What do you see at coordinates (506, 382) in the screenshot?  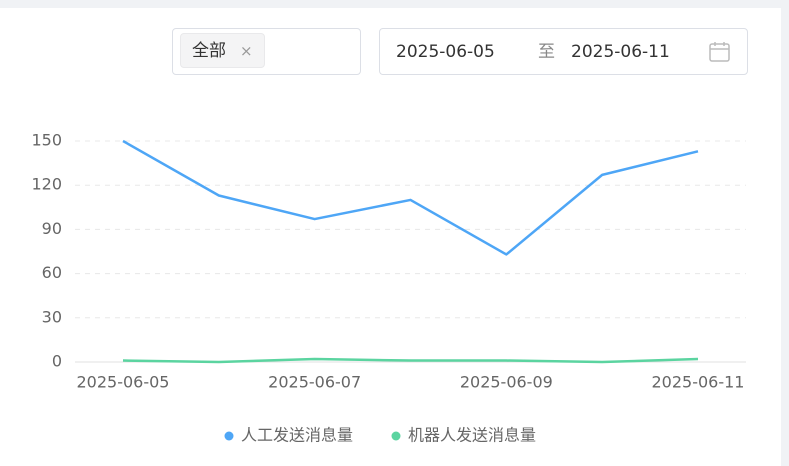 I see `x-tick-label: 2025-06-09` at bounding box center [506, 382].